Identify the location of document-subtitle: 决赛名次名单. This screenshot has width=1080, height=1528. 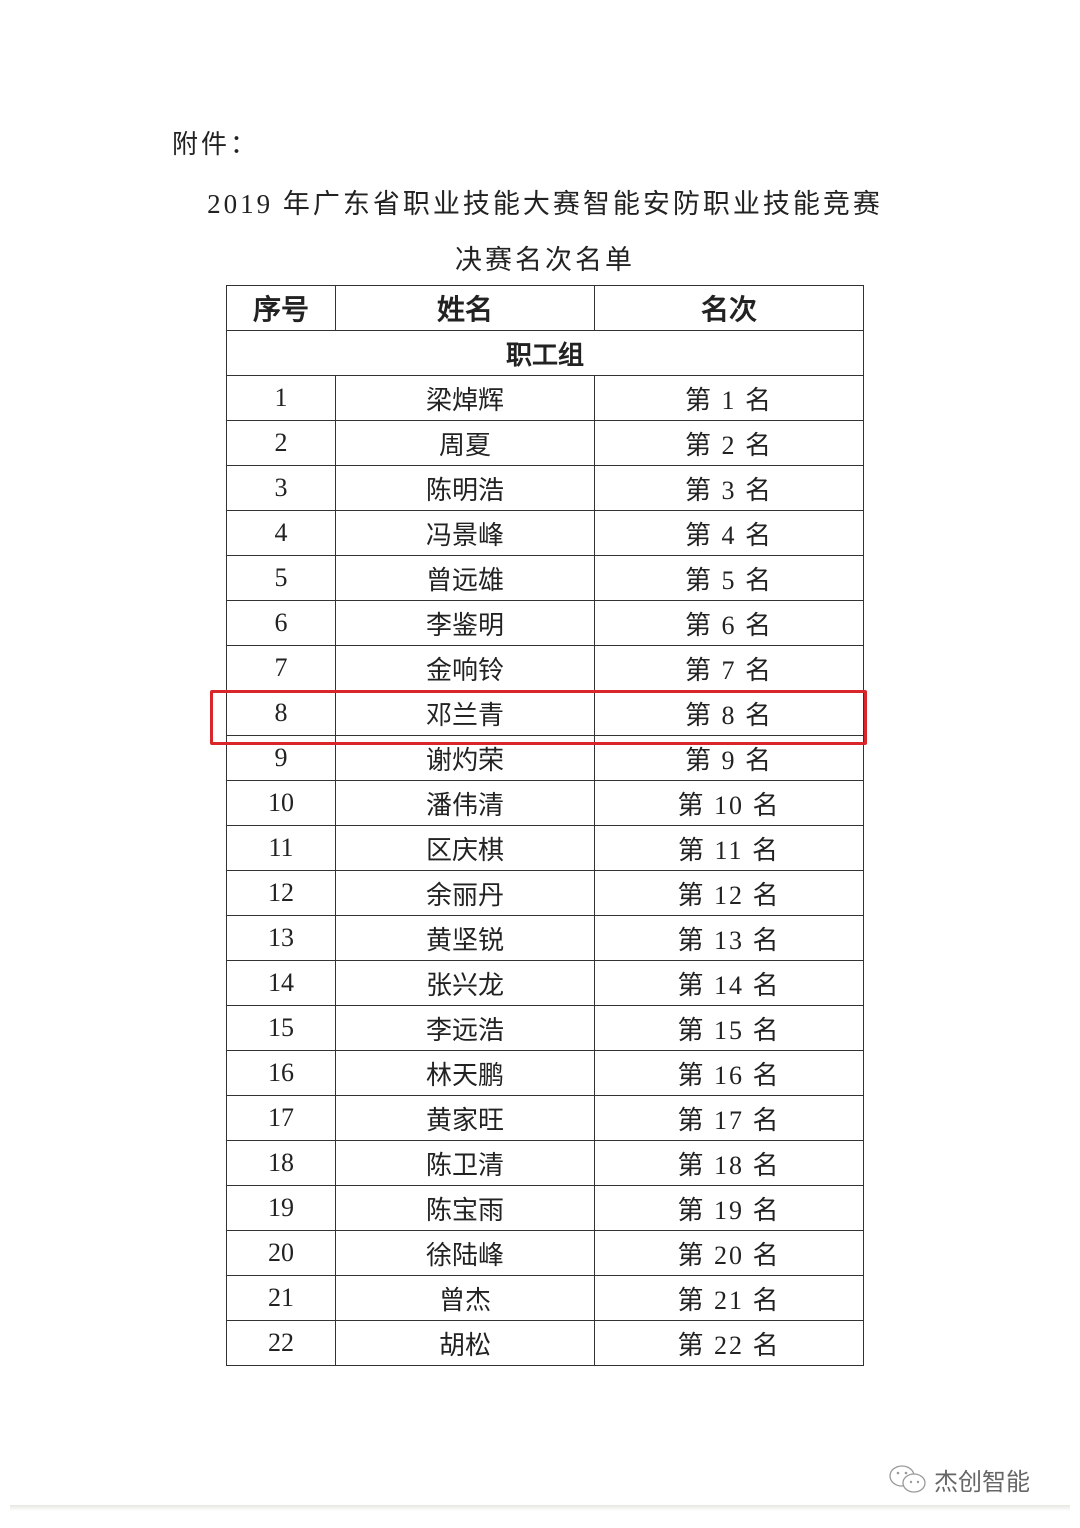
(545, 260).